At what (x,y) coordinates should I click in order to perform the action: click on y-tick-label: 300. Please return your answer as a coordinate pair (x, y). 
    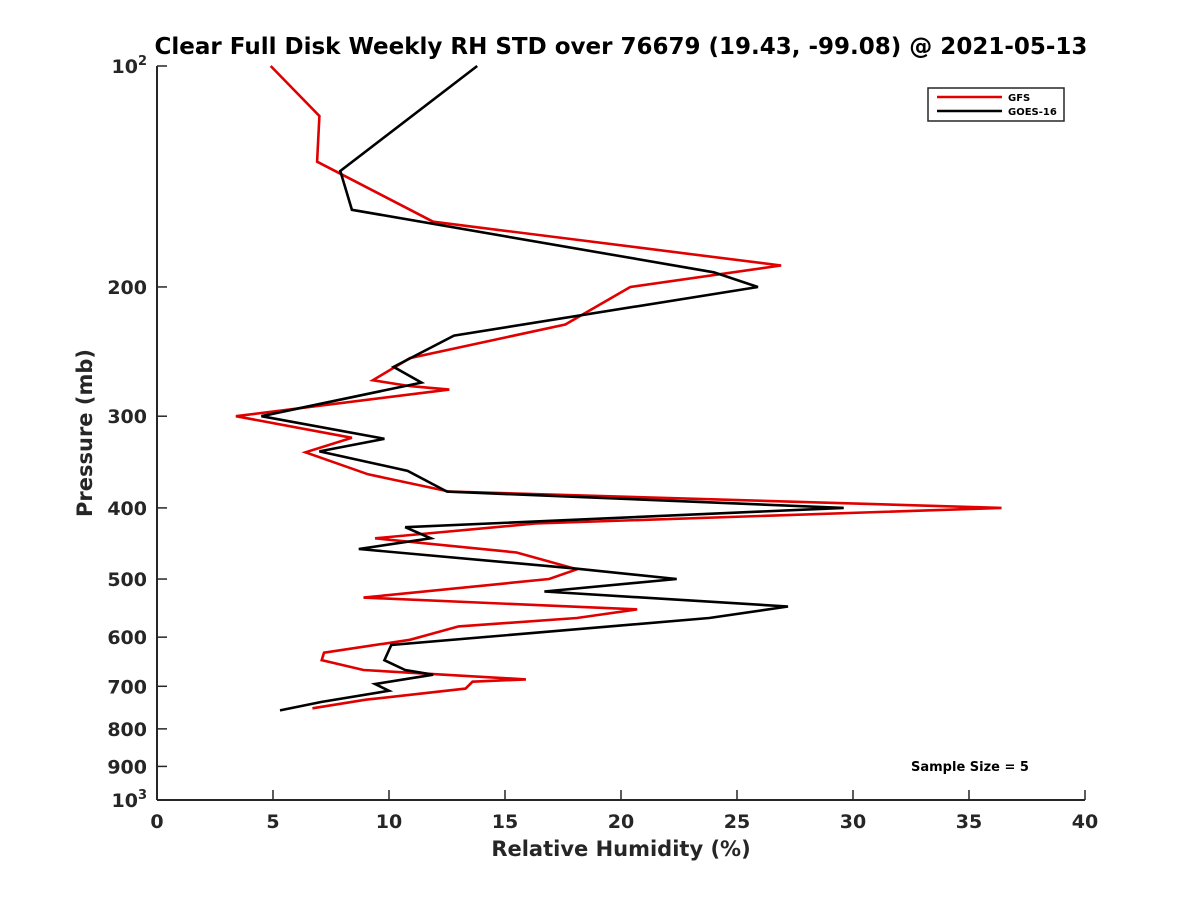
    Looking at the image, I should click on (127, 417).